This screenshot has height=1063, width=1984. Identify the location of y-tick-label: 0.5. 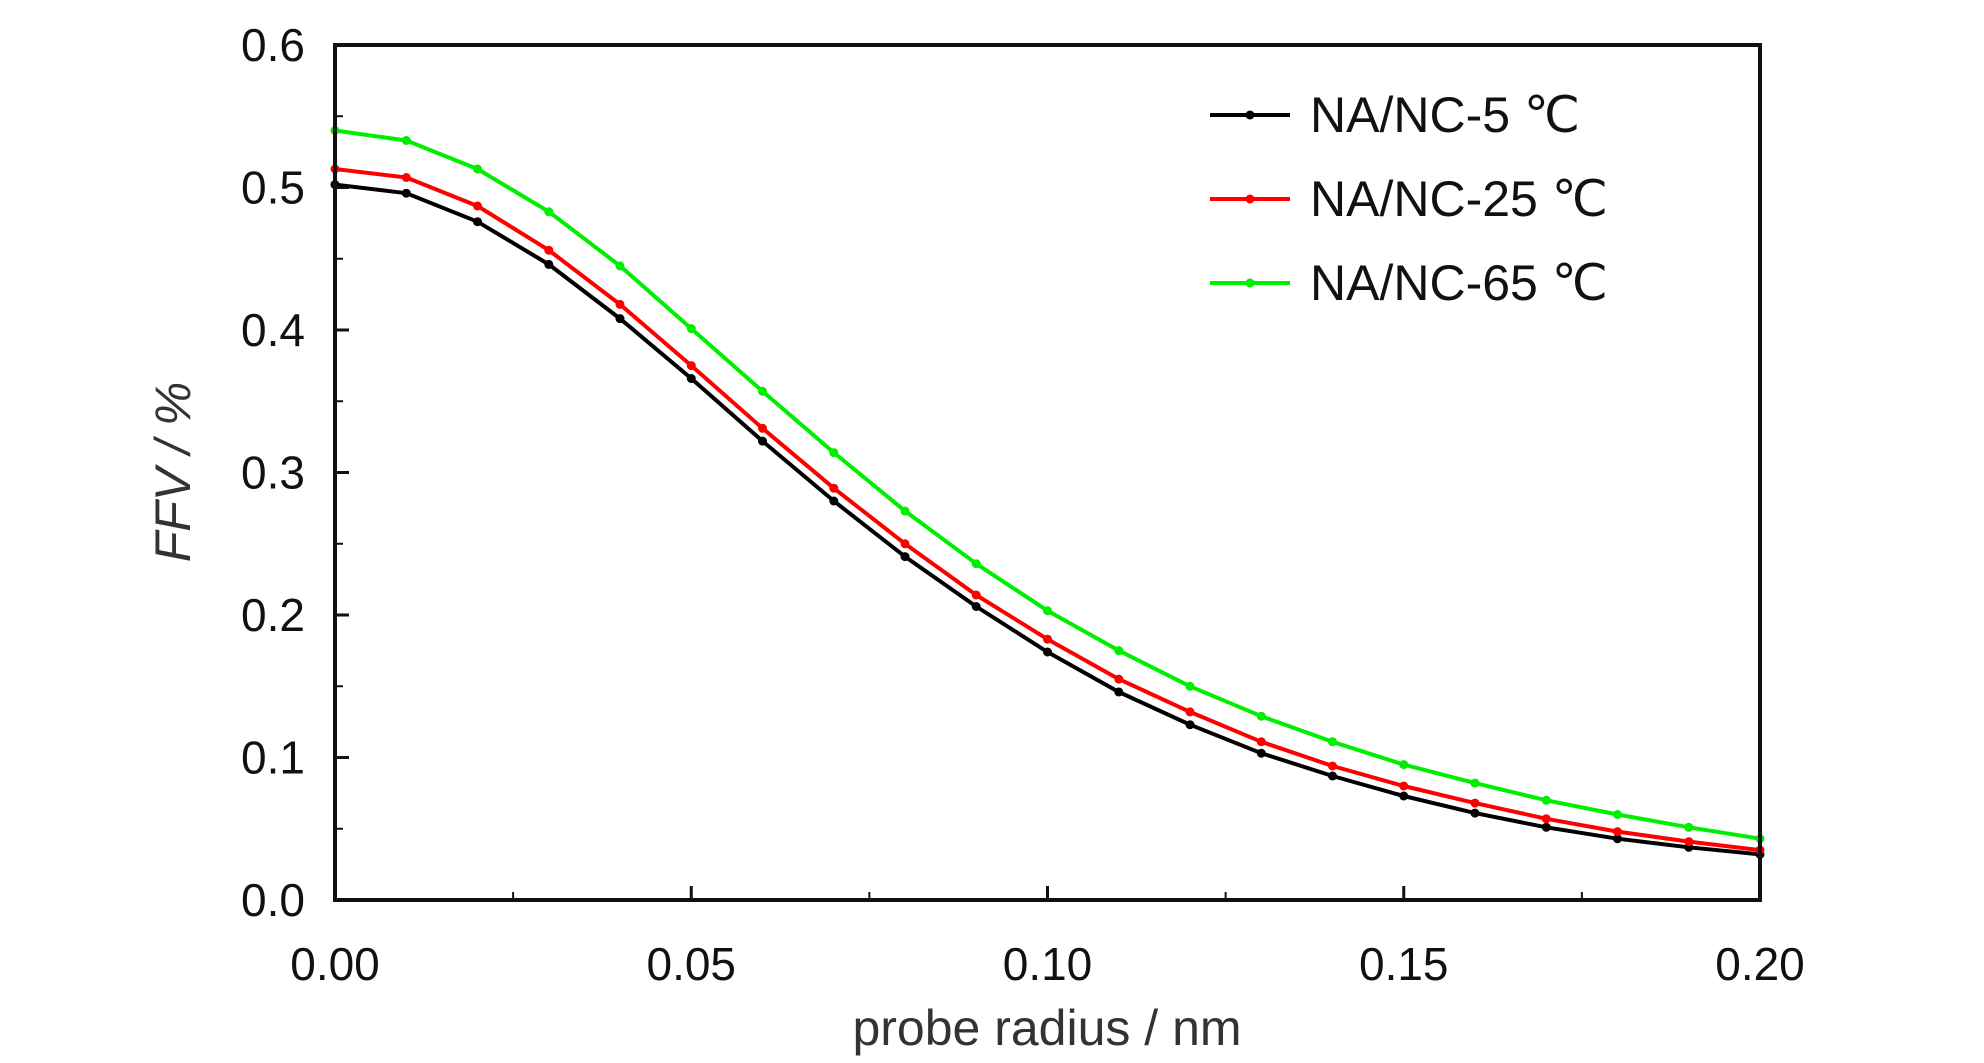
(273, 188).